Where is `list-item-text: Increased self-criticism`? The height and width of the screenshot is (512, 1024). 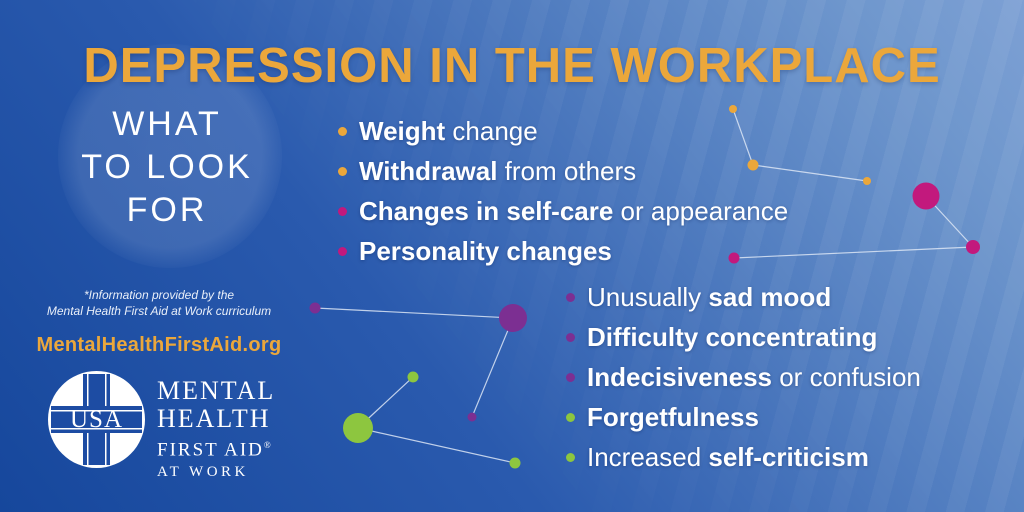
list-item-text: Increased self-criticism is located at coordinates (728, 457).